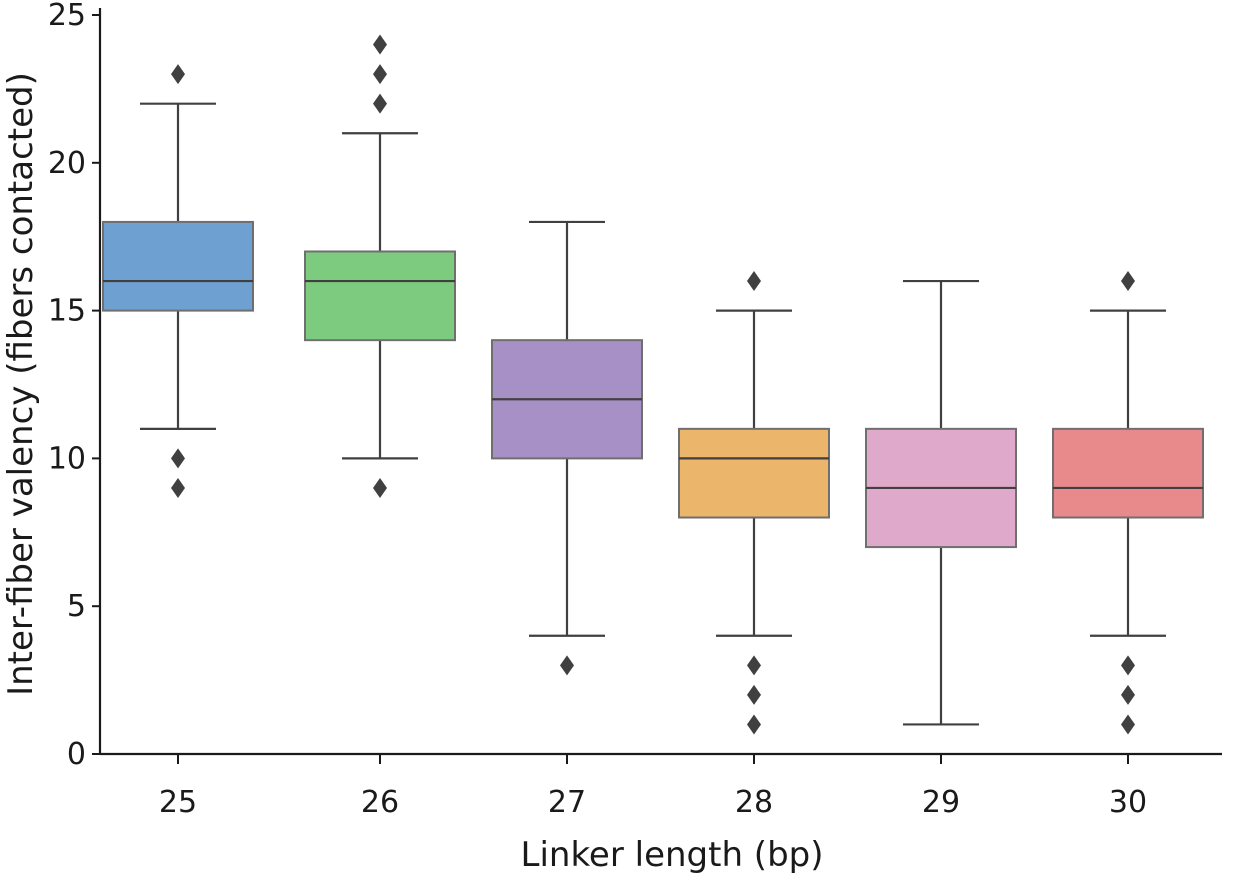 Image resolution: width=1255 pixels, height=887 pixels. What do you see at coordinates (1128, 802) in the screenshot?
I see `x-tick-label-30: 30` at bounding box center [1128, 802].